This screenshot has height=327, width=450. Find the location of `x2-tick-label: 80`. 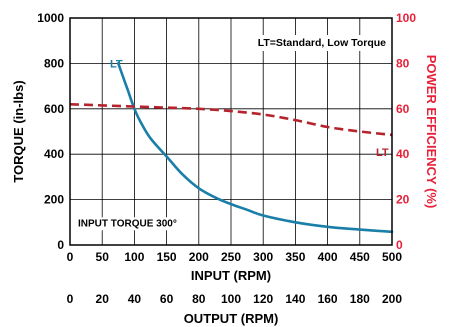

x2-tick-label: 80 is located at coordinates (199, 299).